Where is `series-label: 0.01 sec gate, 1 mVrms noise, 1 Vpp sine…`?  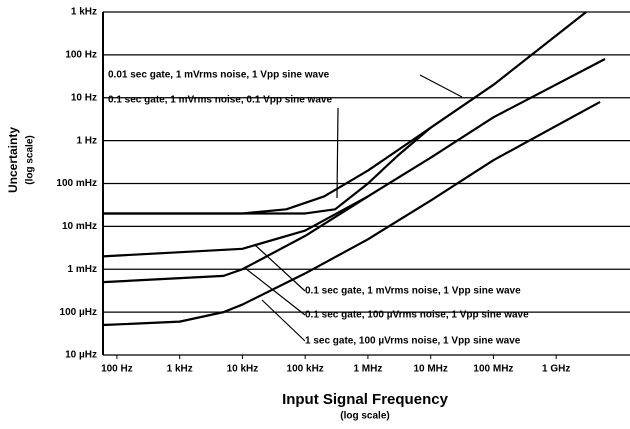
series-label: 0.01 sec gate, 1 mVrms noise, 1 Vpp sine… is located at coordinates (219, 75).